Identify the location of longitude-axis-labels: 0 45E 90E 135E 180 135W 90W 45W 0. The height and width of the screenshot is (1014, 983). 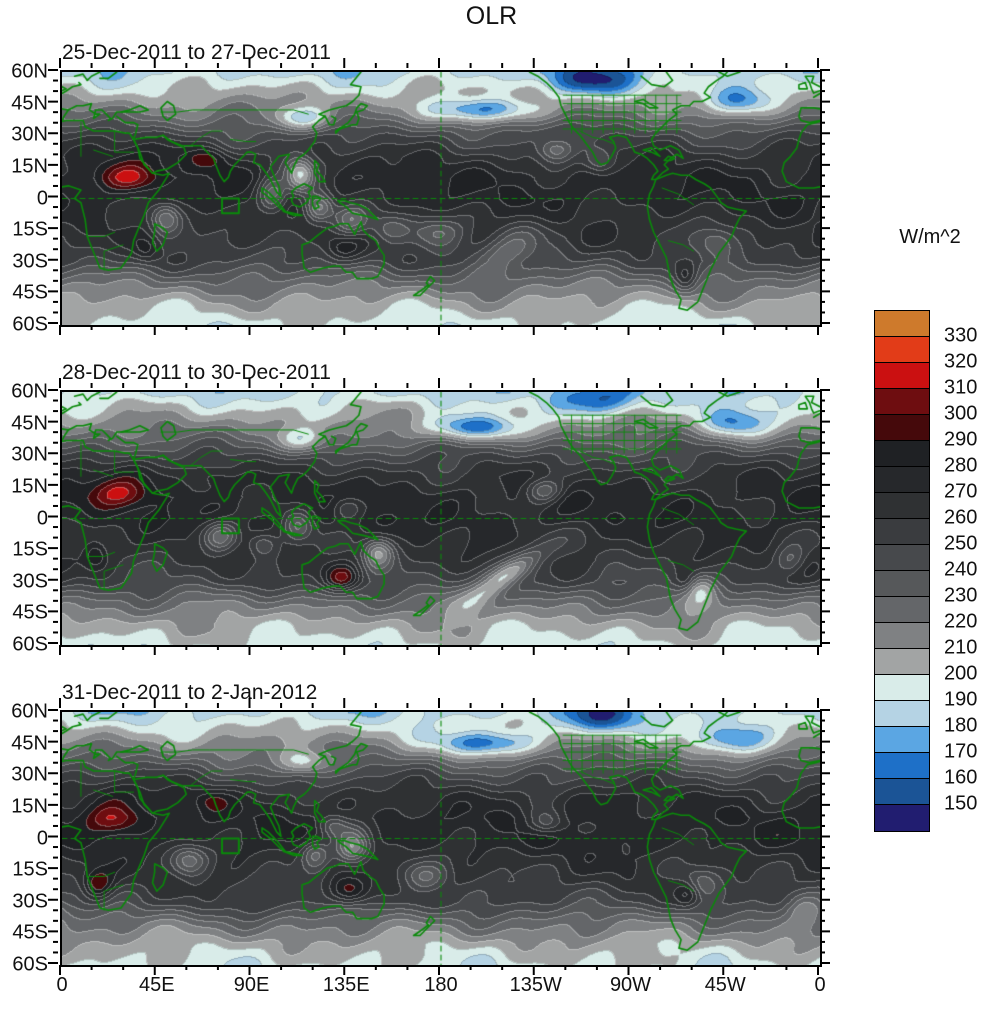
(441, 989).